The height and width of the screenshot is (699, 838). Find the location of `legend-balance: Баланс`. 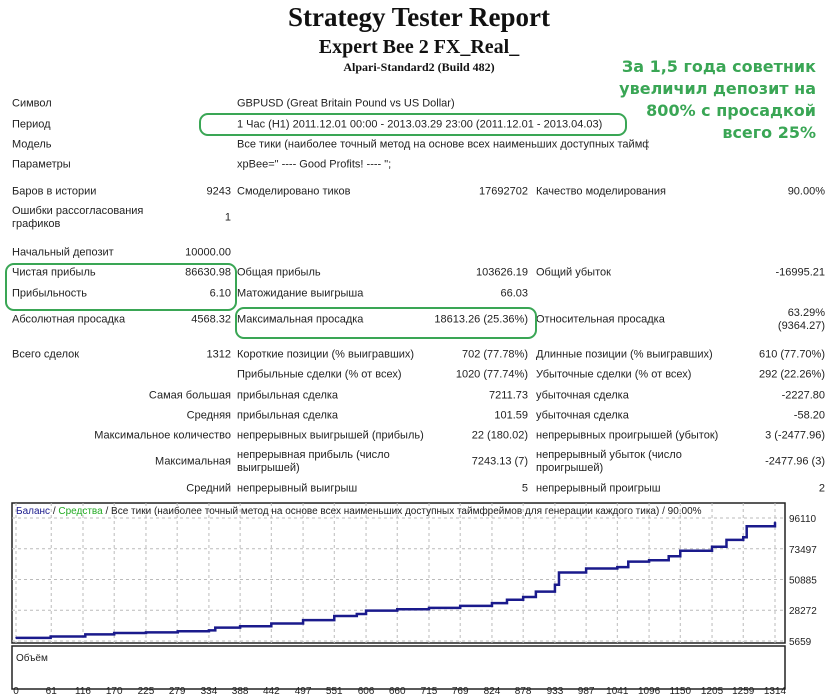

legend-balance: Баланс is located at coordinates (33, 511).